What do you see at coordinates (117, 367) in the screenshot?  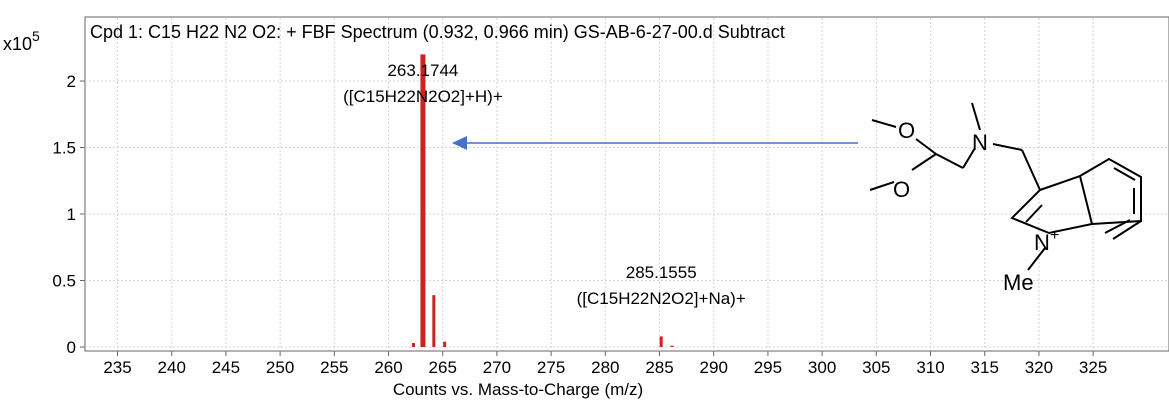 I see `x-tick-label: 235` at bounding box center [117, 367].